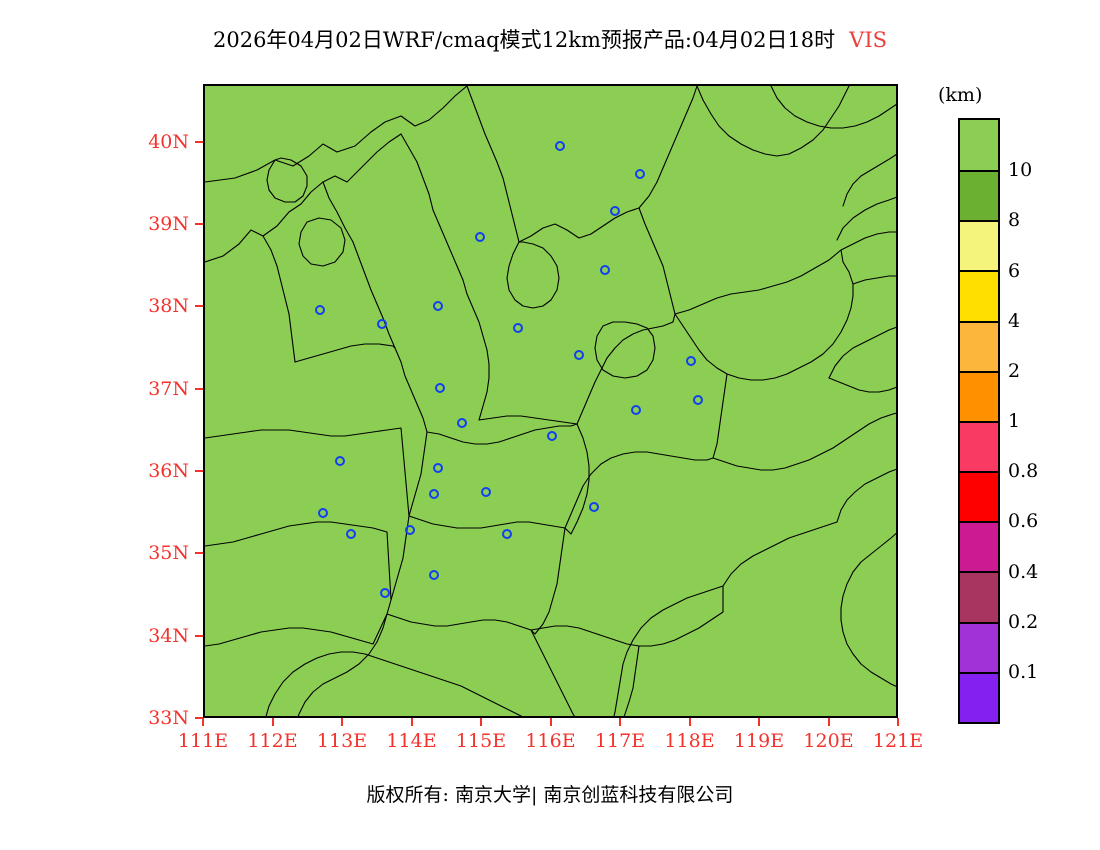 This screenshot has width=1100, height=850. Describe the element at coordinates (1023, 471) in the screenshot. I see `colorbar-tick-label: 0.8` at that location.